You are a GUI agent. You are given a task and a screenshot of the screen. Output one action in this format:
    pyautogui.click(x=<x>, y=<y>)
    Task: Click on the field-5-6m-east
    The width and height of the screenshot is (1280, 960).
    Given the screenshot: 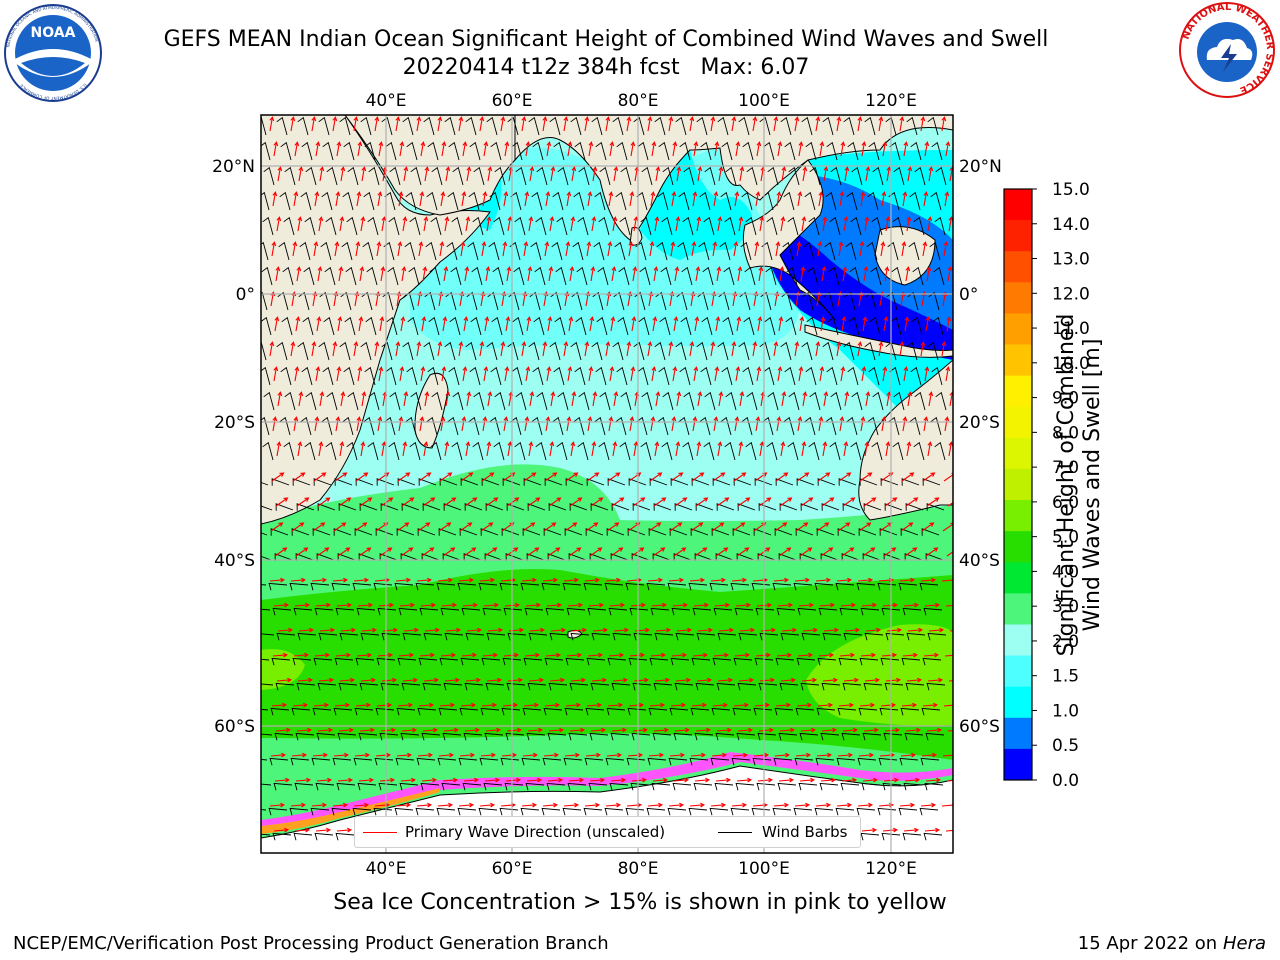 What is the action you would take?
    pyautogui.click(x=879, y=675)
    